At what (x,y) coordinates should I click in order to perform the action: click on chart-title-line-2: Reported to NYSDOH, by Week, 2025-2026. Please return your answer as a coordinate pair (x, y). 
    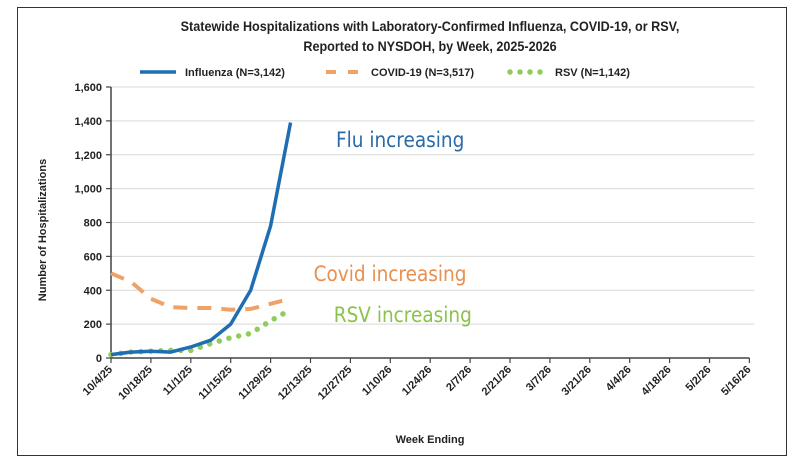
    Looking at the image, I should click on (430, 46).